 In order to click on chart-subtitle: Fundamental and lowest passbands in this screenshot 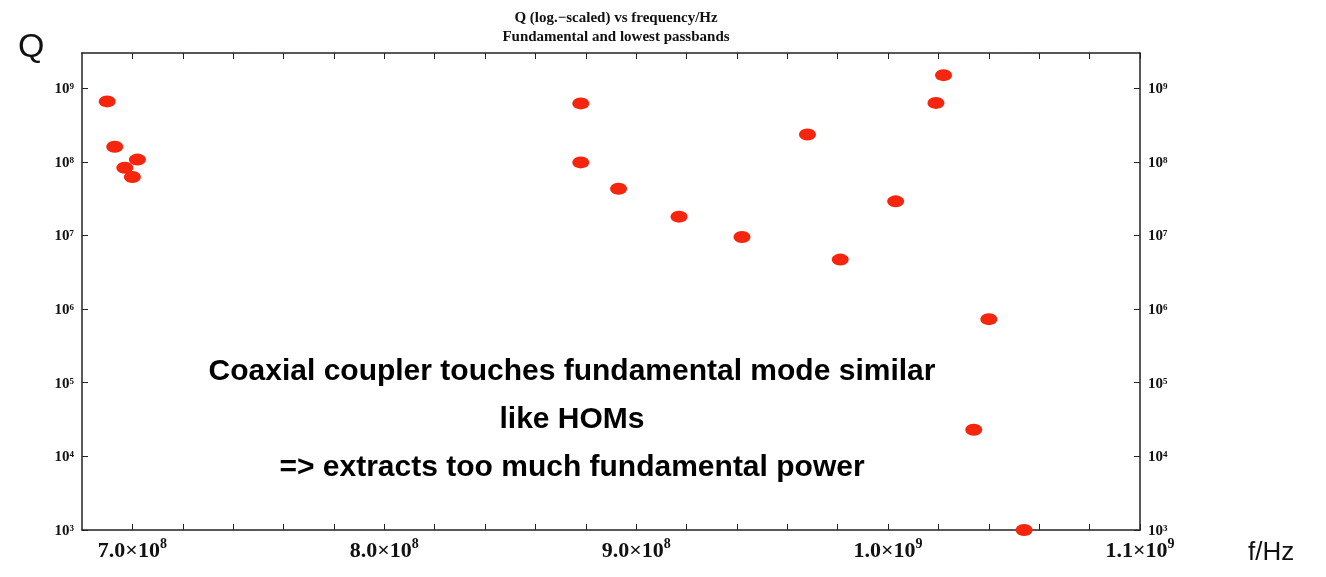, I will do `click(616, 35)`.